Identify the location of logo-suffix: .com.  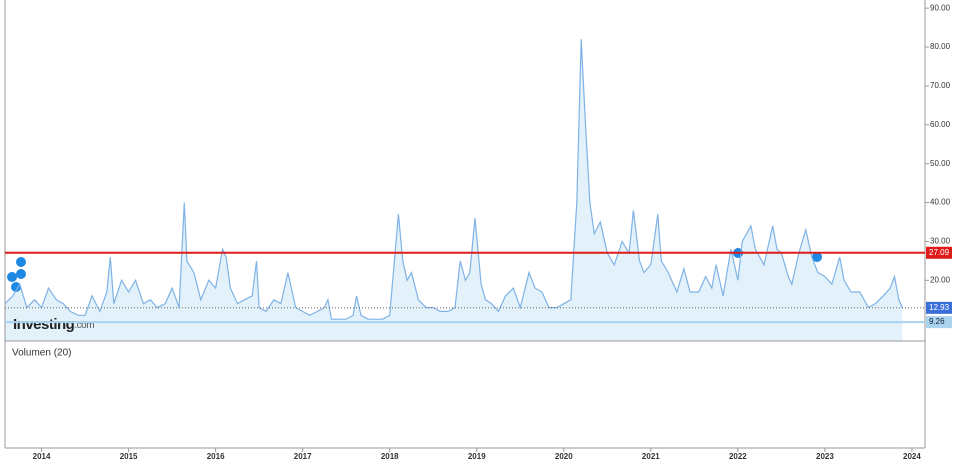
(84, 325).